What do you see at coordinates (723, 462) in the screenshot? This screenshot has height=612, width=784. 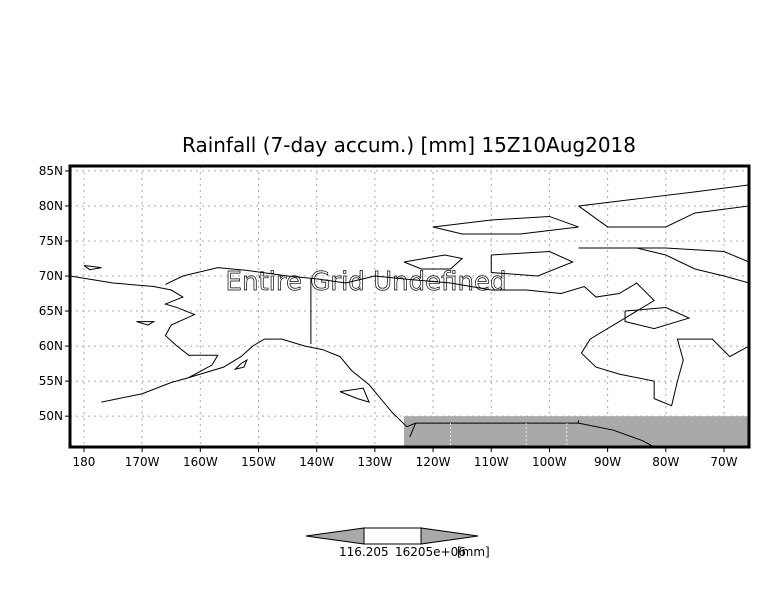 I see `x-tick-label: 70W` at bounding box center [723, 462].